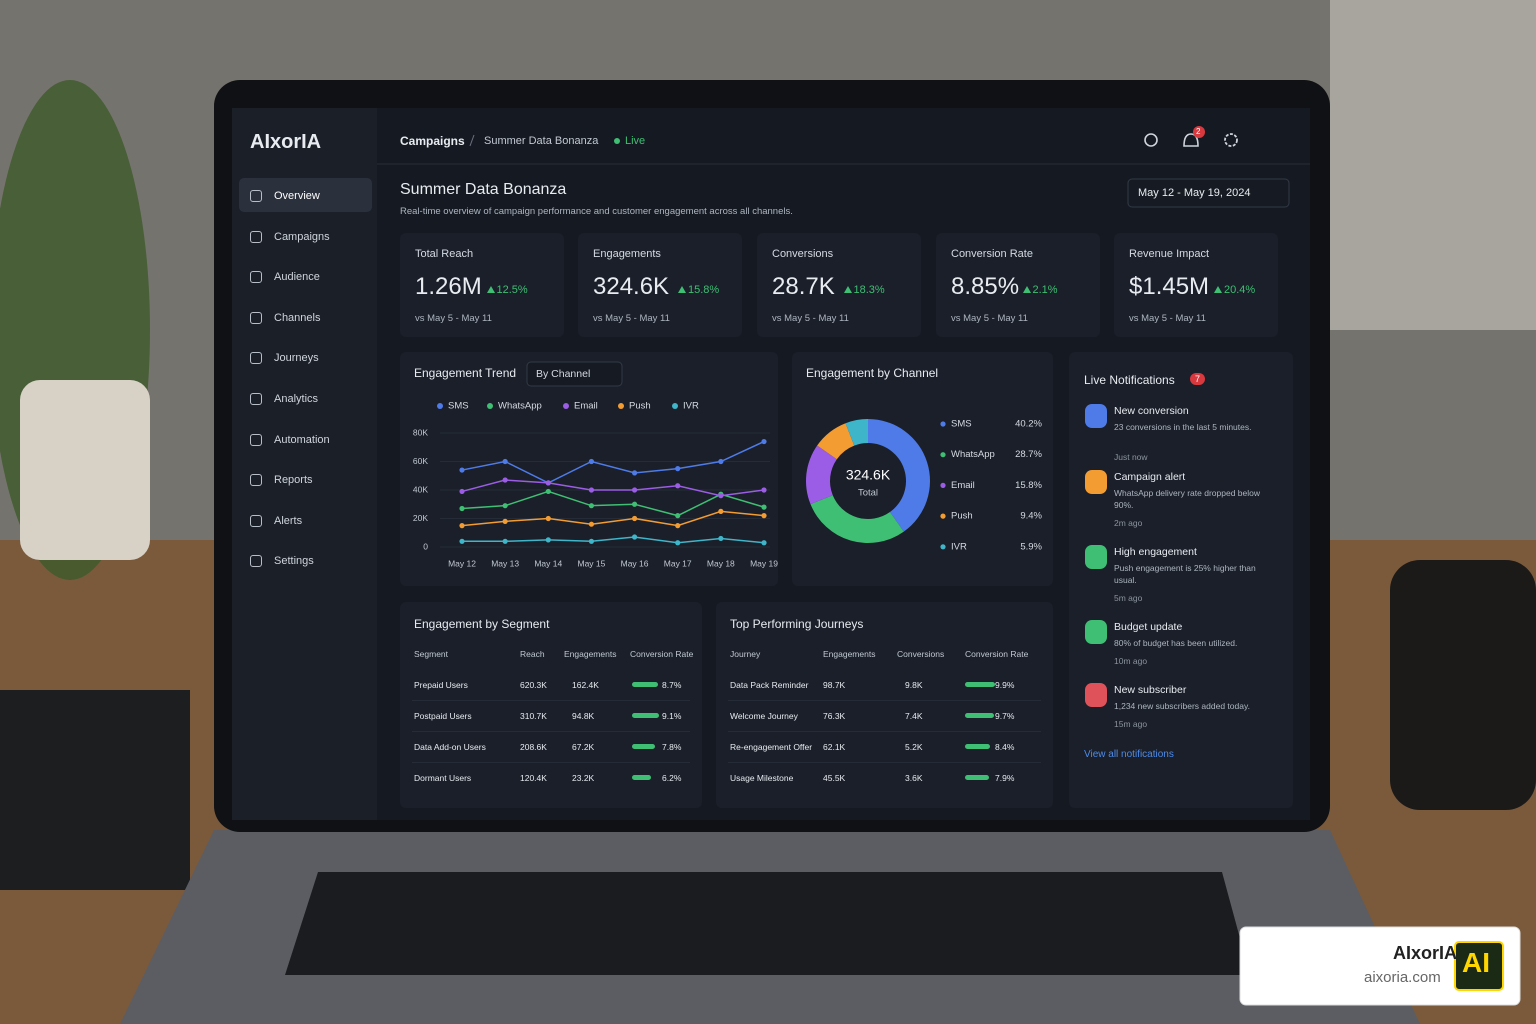 The height and width of the screenshot is (1024, 1536). Describe the element at coordinates (302, 439) in the screenshot. I see `nav-item: Automation` at that location.